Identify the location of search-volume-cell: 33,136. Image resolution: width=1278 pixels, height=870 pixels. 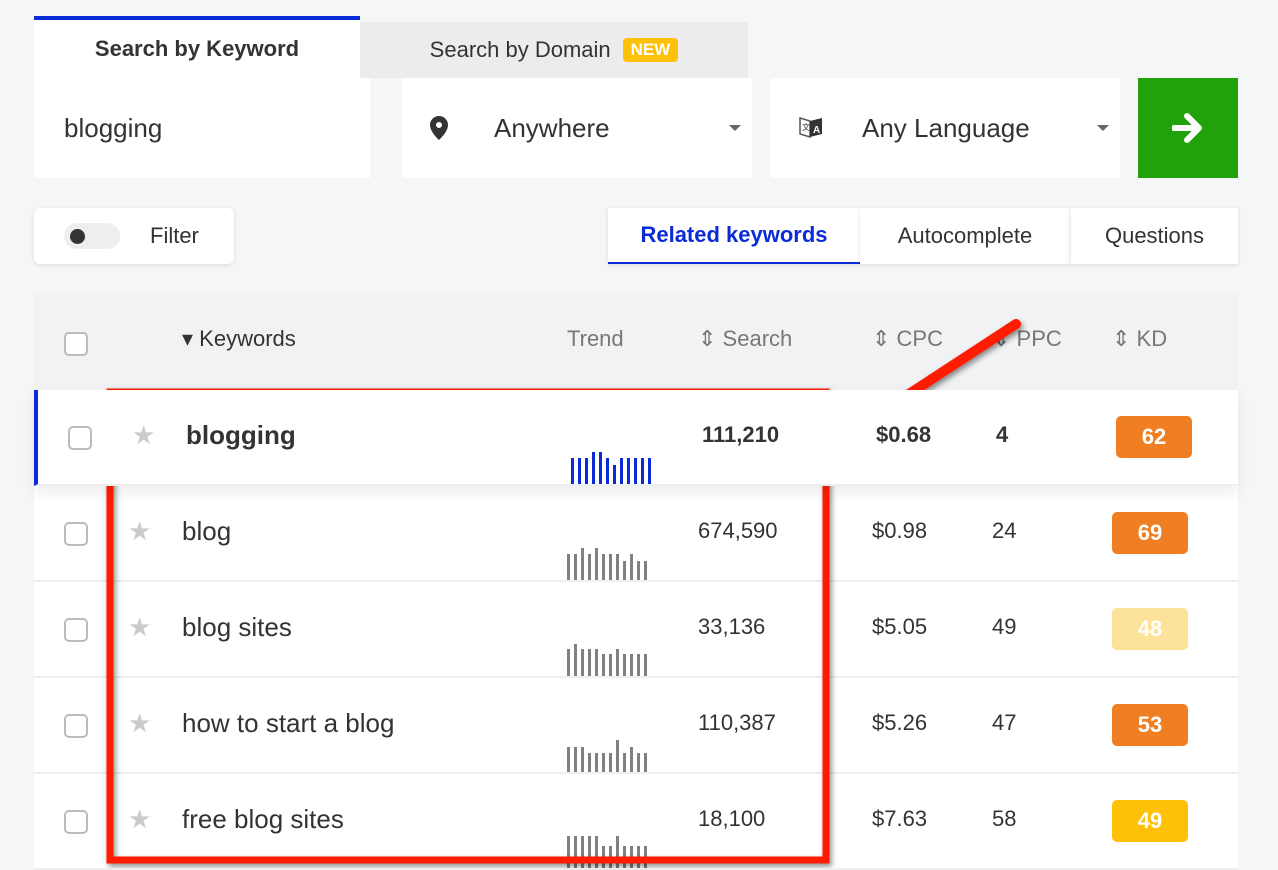
(732, 626).